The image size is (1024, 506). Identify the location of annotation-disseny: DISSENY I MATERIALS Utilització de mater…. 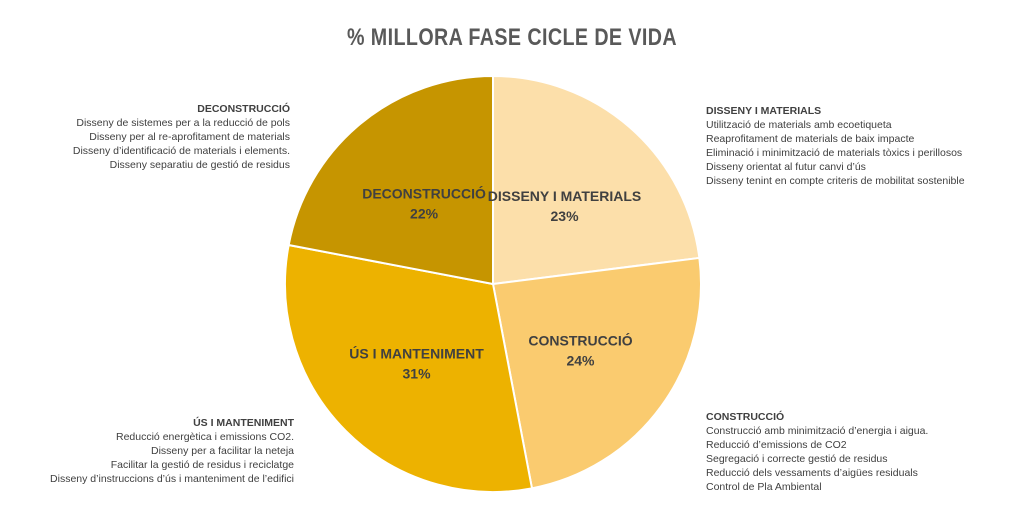
(835, 146).